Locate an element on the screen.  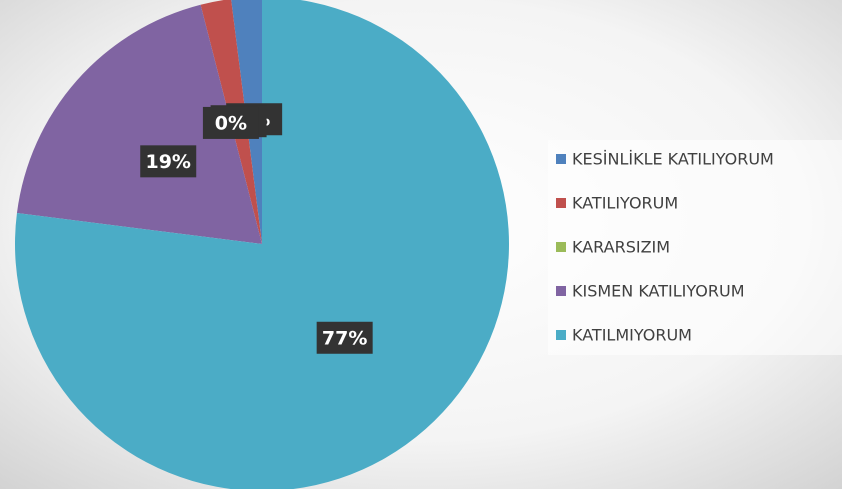
data-label: 19% is located at coordinates (167, 162).